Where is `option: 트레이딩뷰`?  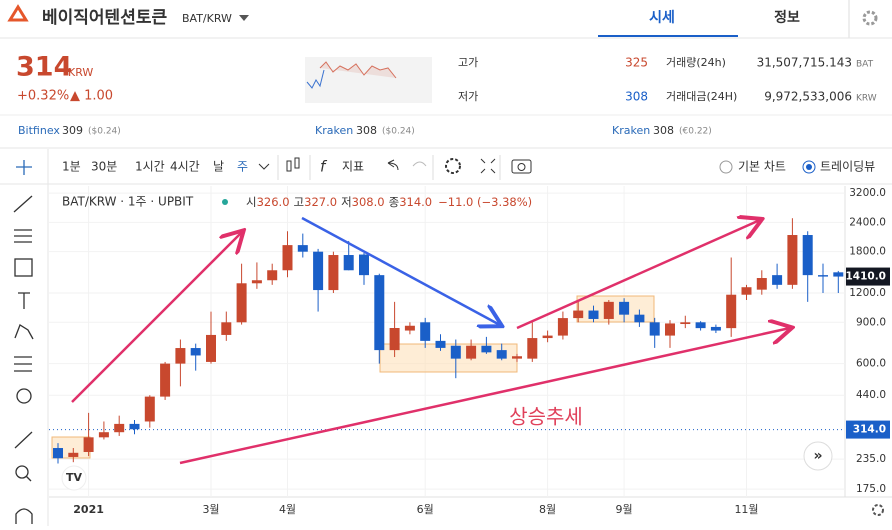
option: 트레이딩뷰 is located at coordinates (847, 167).